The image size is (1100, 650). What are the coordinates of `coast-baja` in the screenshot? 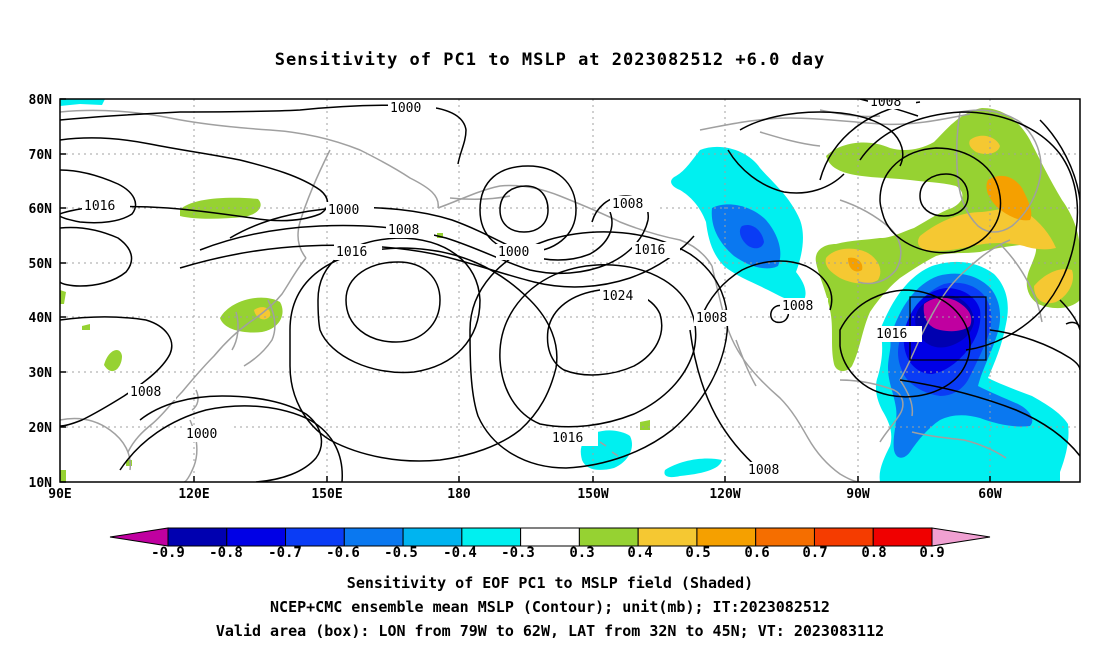 It's located at (746, 363).